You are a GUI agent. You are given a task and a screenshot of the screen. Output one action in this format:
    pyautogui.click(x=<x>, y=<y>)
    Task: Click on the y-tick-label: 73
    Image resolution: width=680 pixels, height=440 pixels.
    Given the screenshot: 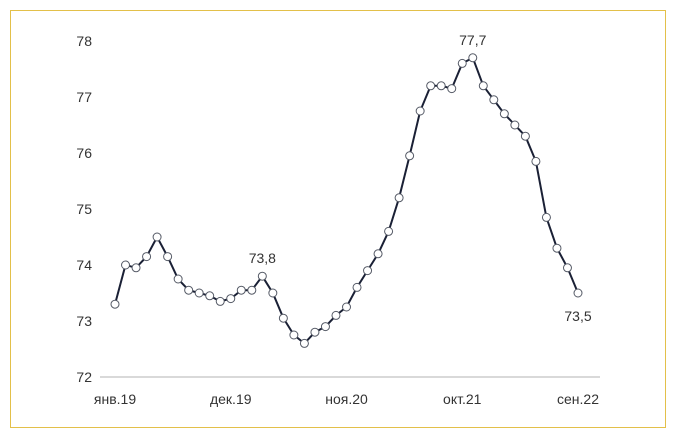 What is the action you would take?
    pyautogui.click(x=84, y=321)
    